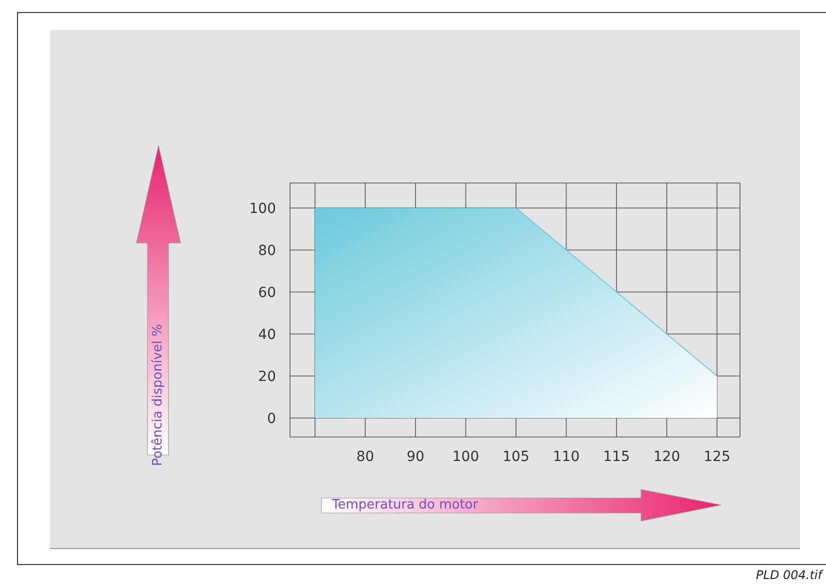 The height and width of the screenshot is (588, 826). I want to click on y-tick-label: 80, so click(267, 250).